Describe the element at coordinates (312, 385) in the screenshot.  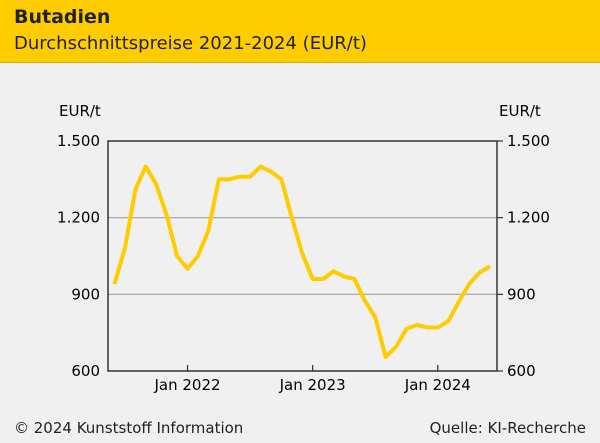
I see `x-tick-label: Jan 2023` at that location.